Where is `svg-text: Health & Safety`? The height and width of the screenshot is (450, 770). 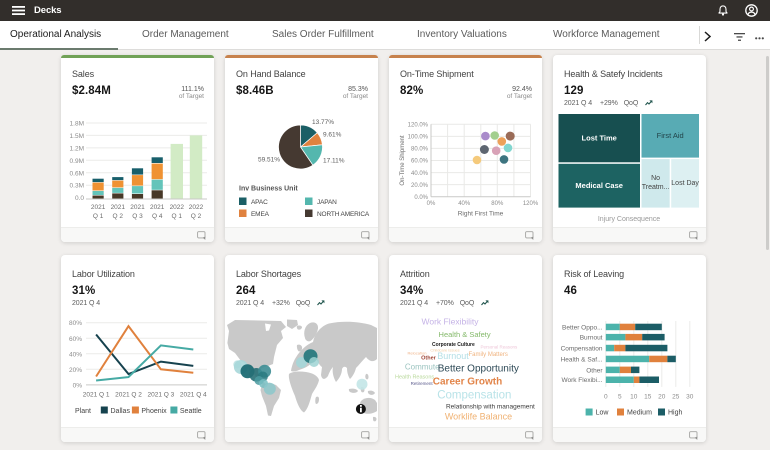
svg-text: Health & Safety is located at coordinates (465, 334).